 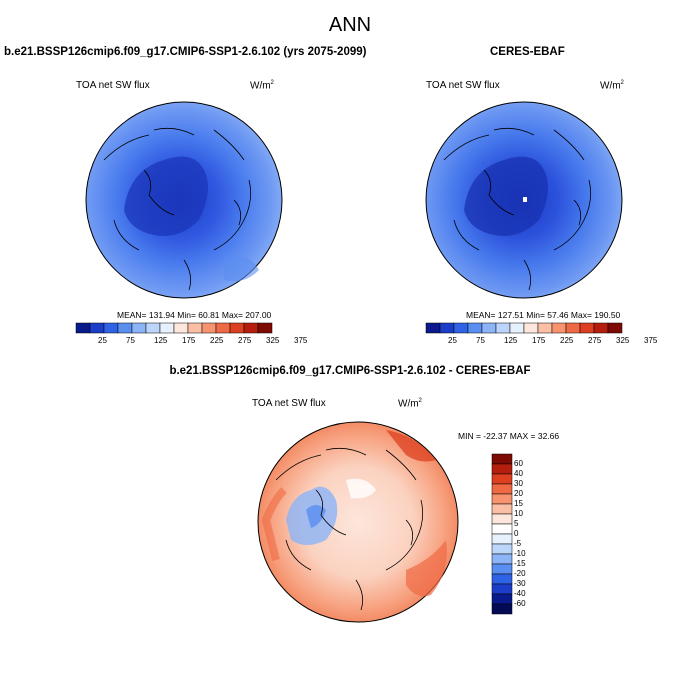 What do you see at coordinates (520, 593) in the screenshot?
I see `colorbar-tick-label: -40` at bounding box center [520, 593].